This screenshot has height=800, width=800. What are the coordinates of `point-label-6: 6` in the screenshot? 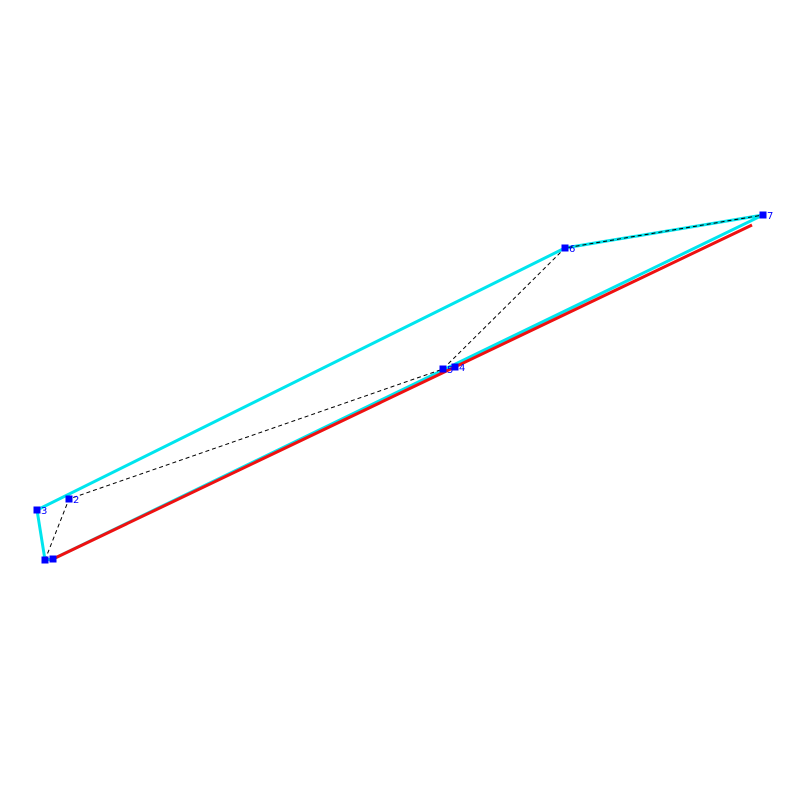 It's located at (572, 249).